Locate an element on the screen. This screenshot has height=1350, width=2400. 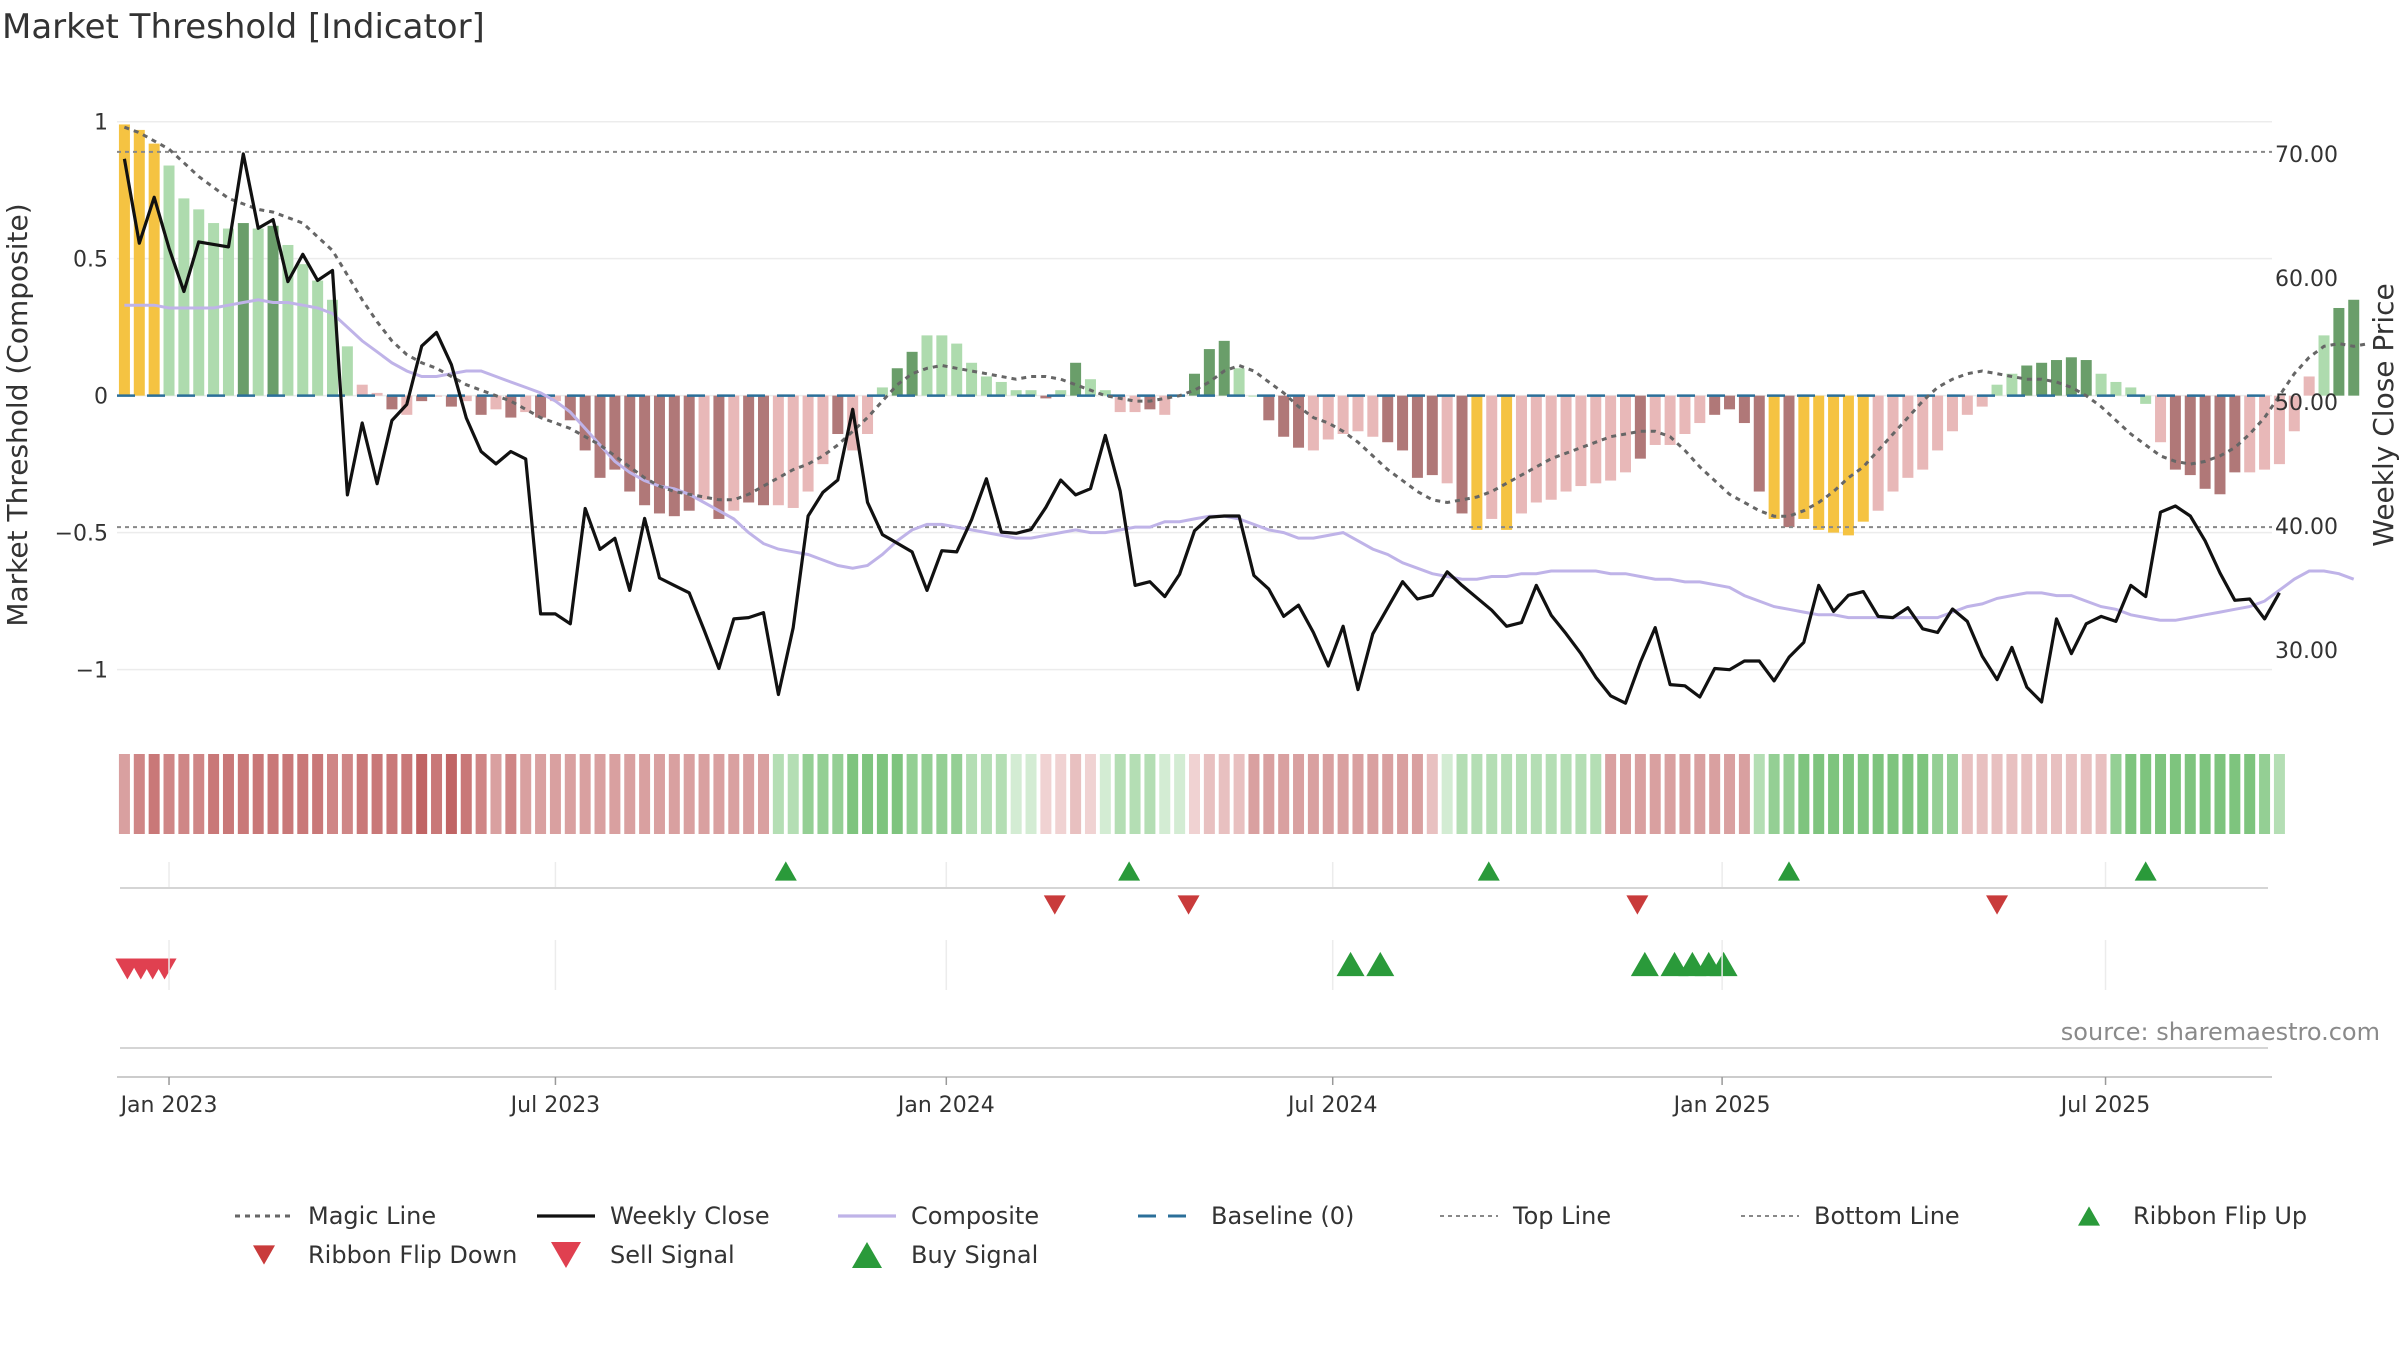
legend-item: Bottom Line is located at coordinates (1850, 1216).